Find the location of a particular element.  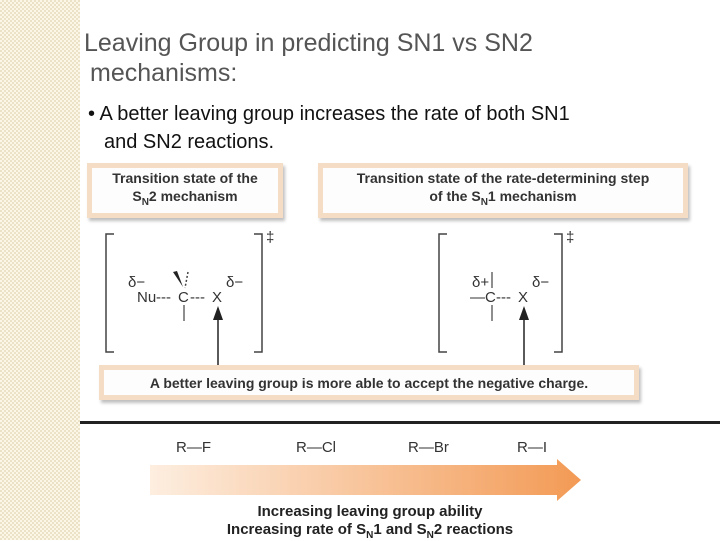

sn1-leaving-group: X is located at coordinates (523, 297).